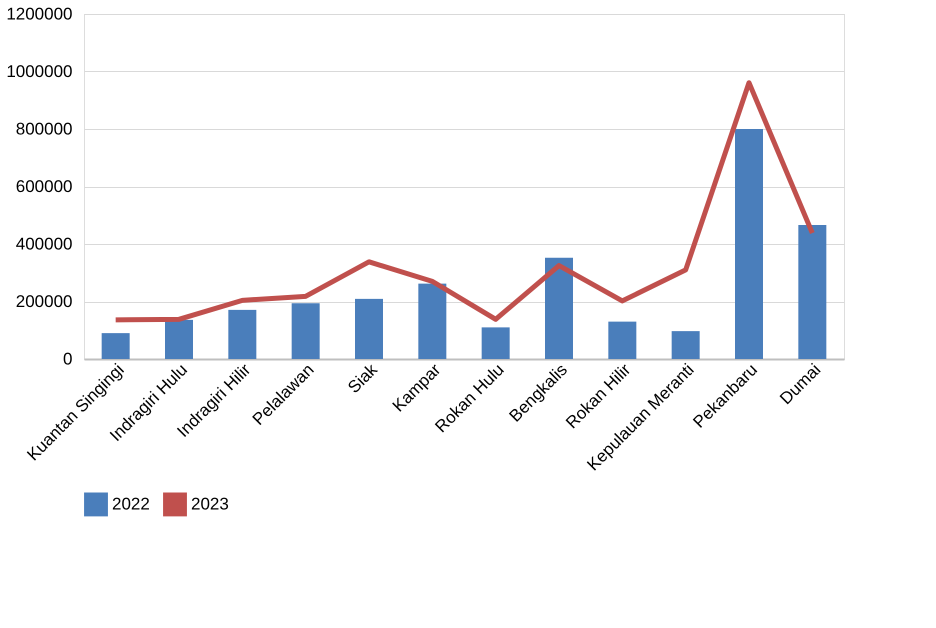 This screenshot has width=936, height=628. Describe the element at coordinates (363, 378) in the screenshot. I see `x-tick-label: Siak` at that location.